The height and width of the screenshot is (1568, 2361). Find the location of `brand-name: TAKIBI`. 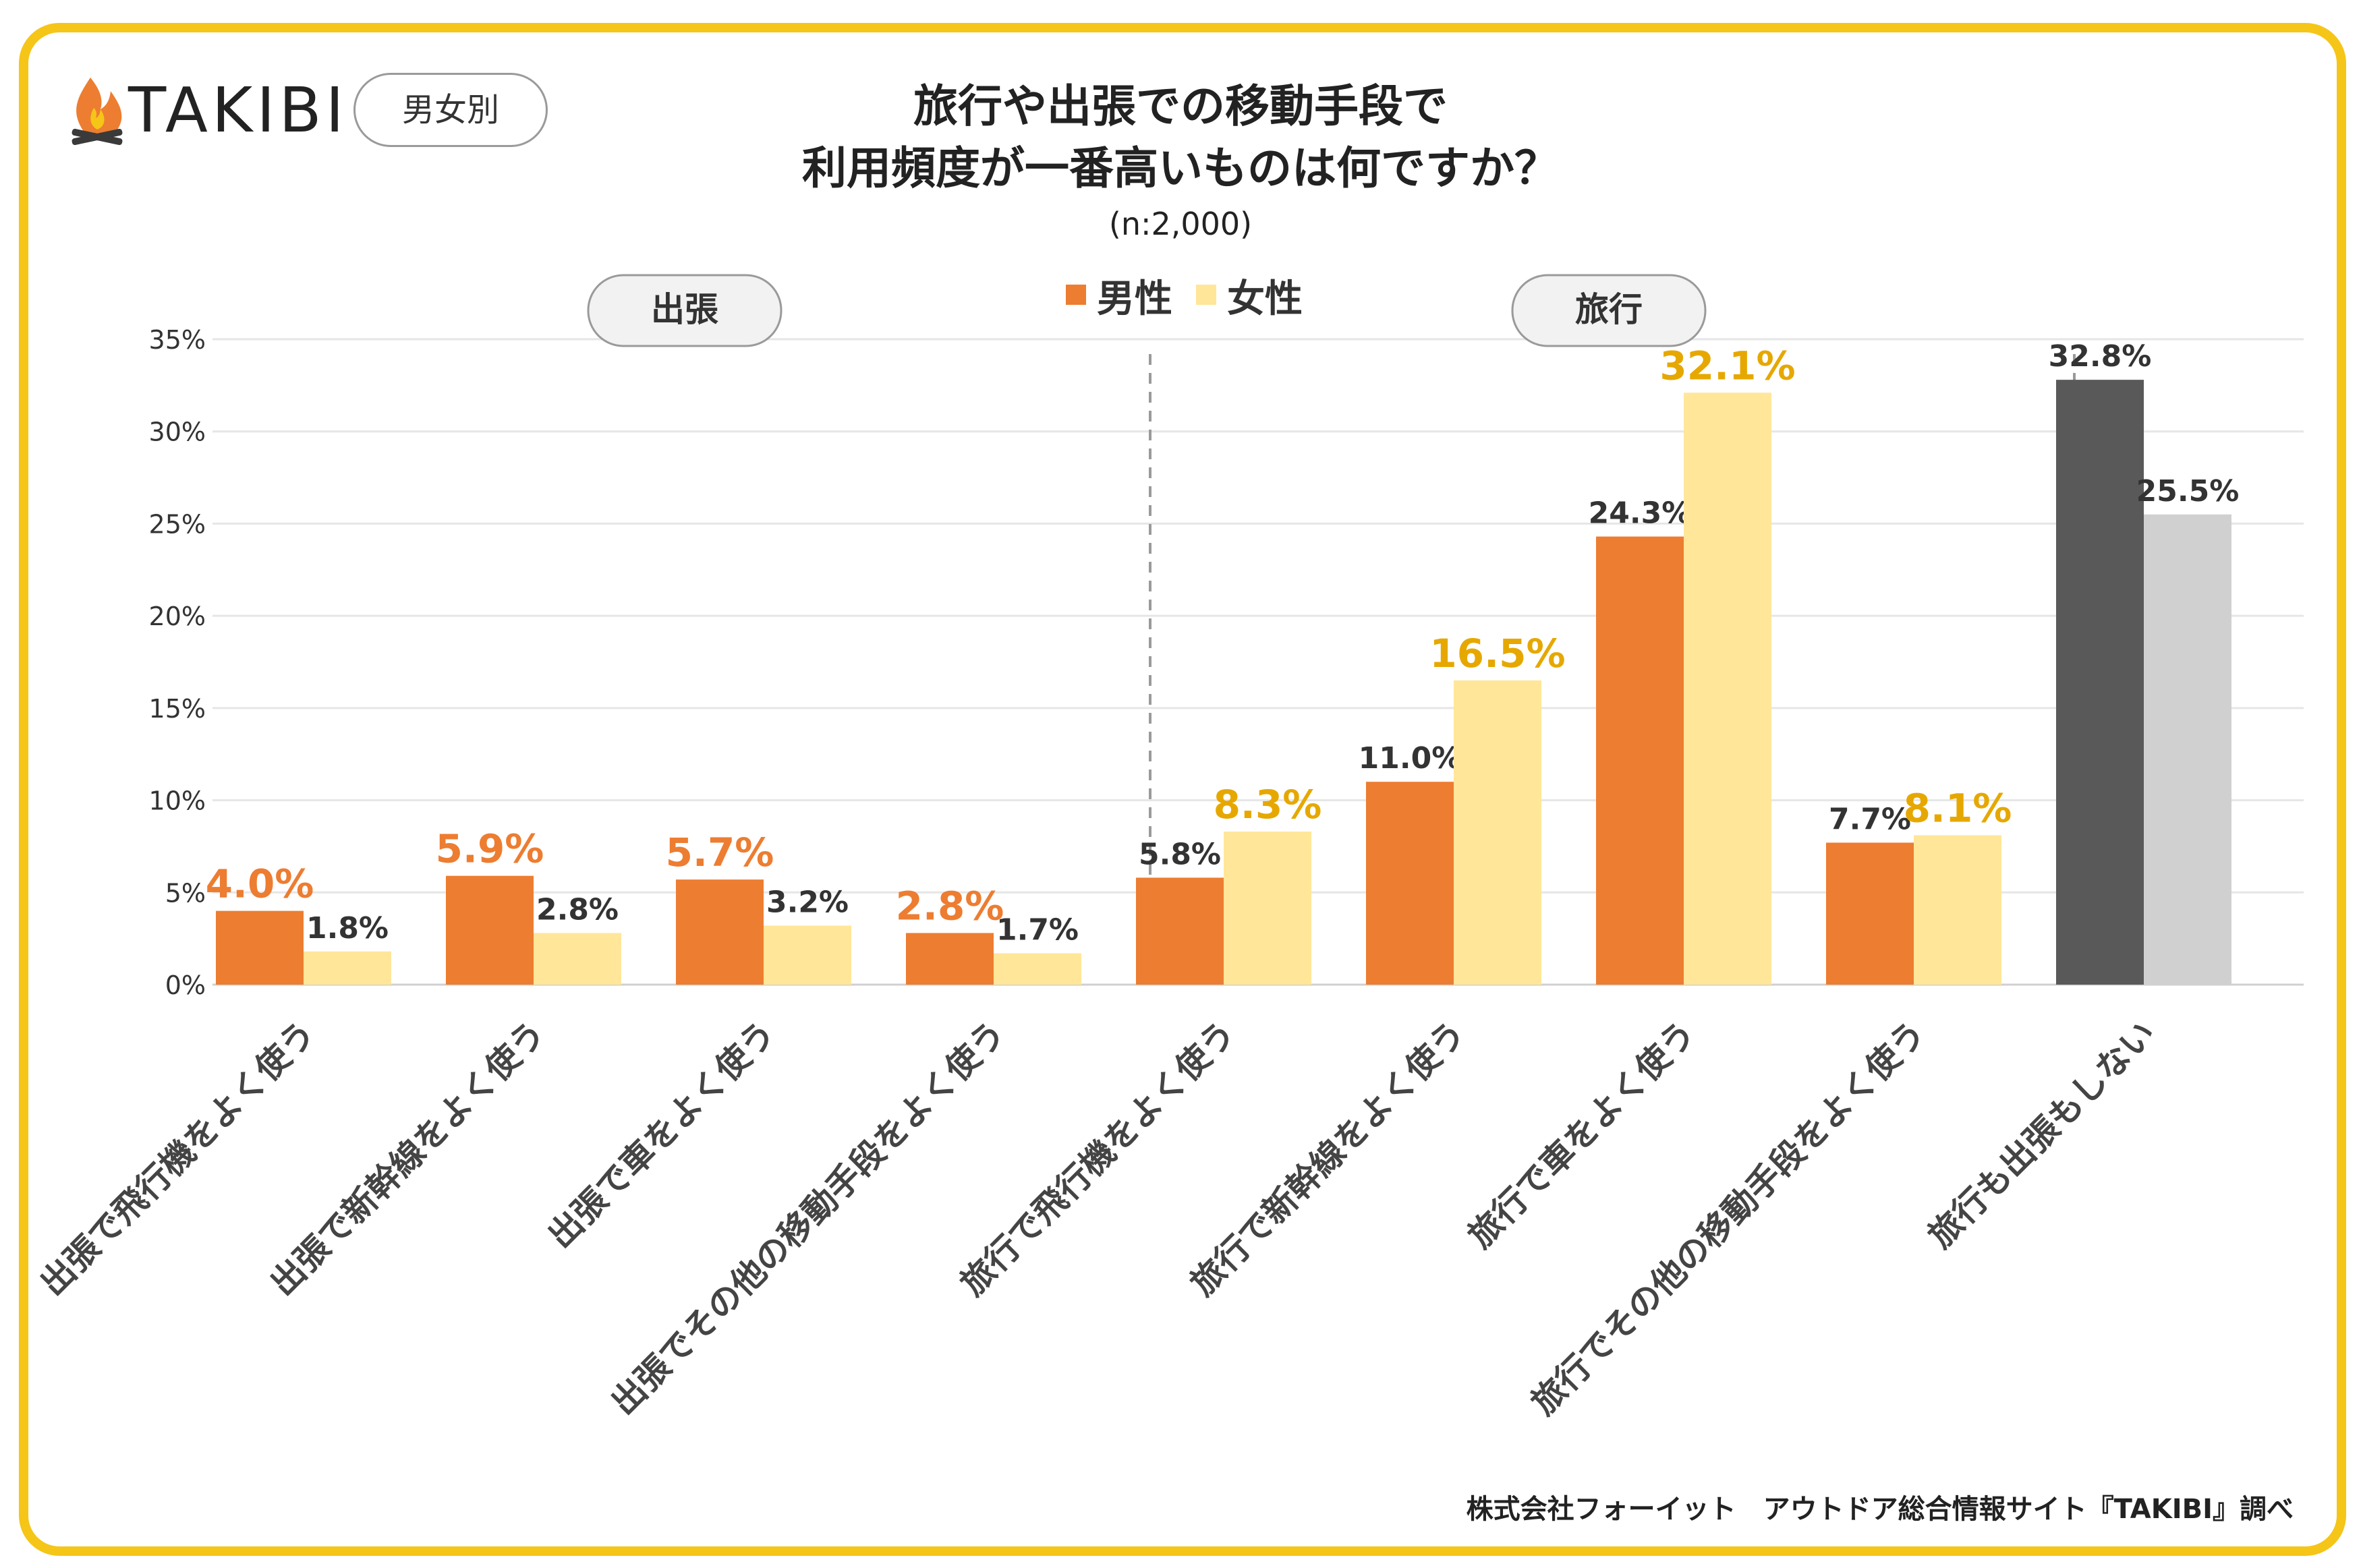

brand-name: TAKIBI is located at coordinates (238, 110).